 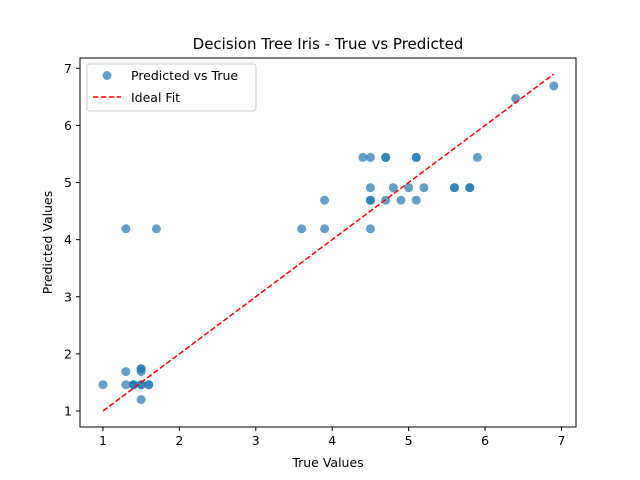 I want to click on legend-marker-scatter, so click(x=107, y=75).